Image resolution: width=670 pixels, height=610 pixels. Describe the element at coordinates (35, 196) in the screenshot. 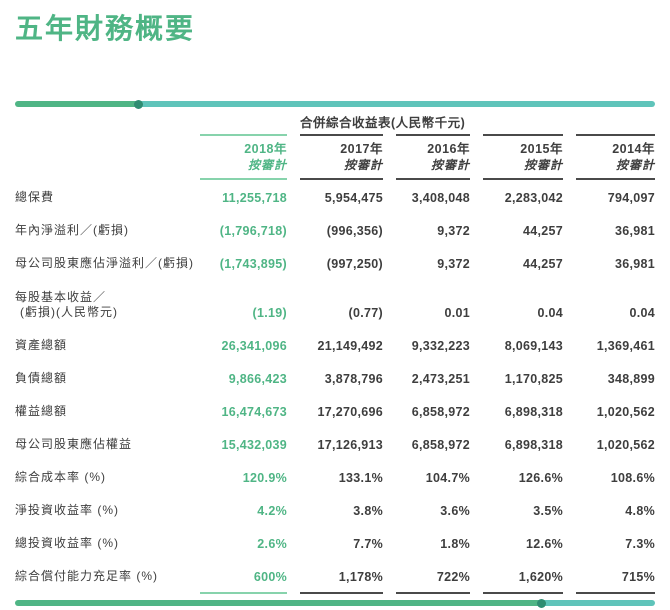

I see `row-label: 總保費` at that location.